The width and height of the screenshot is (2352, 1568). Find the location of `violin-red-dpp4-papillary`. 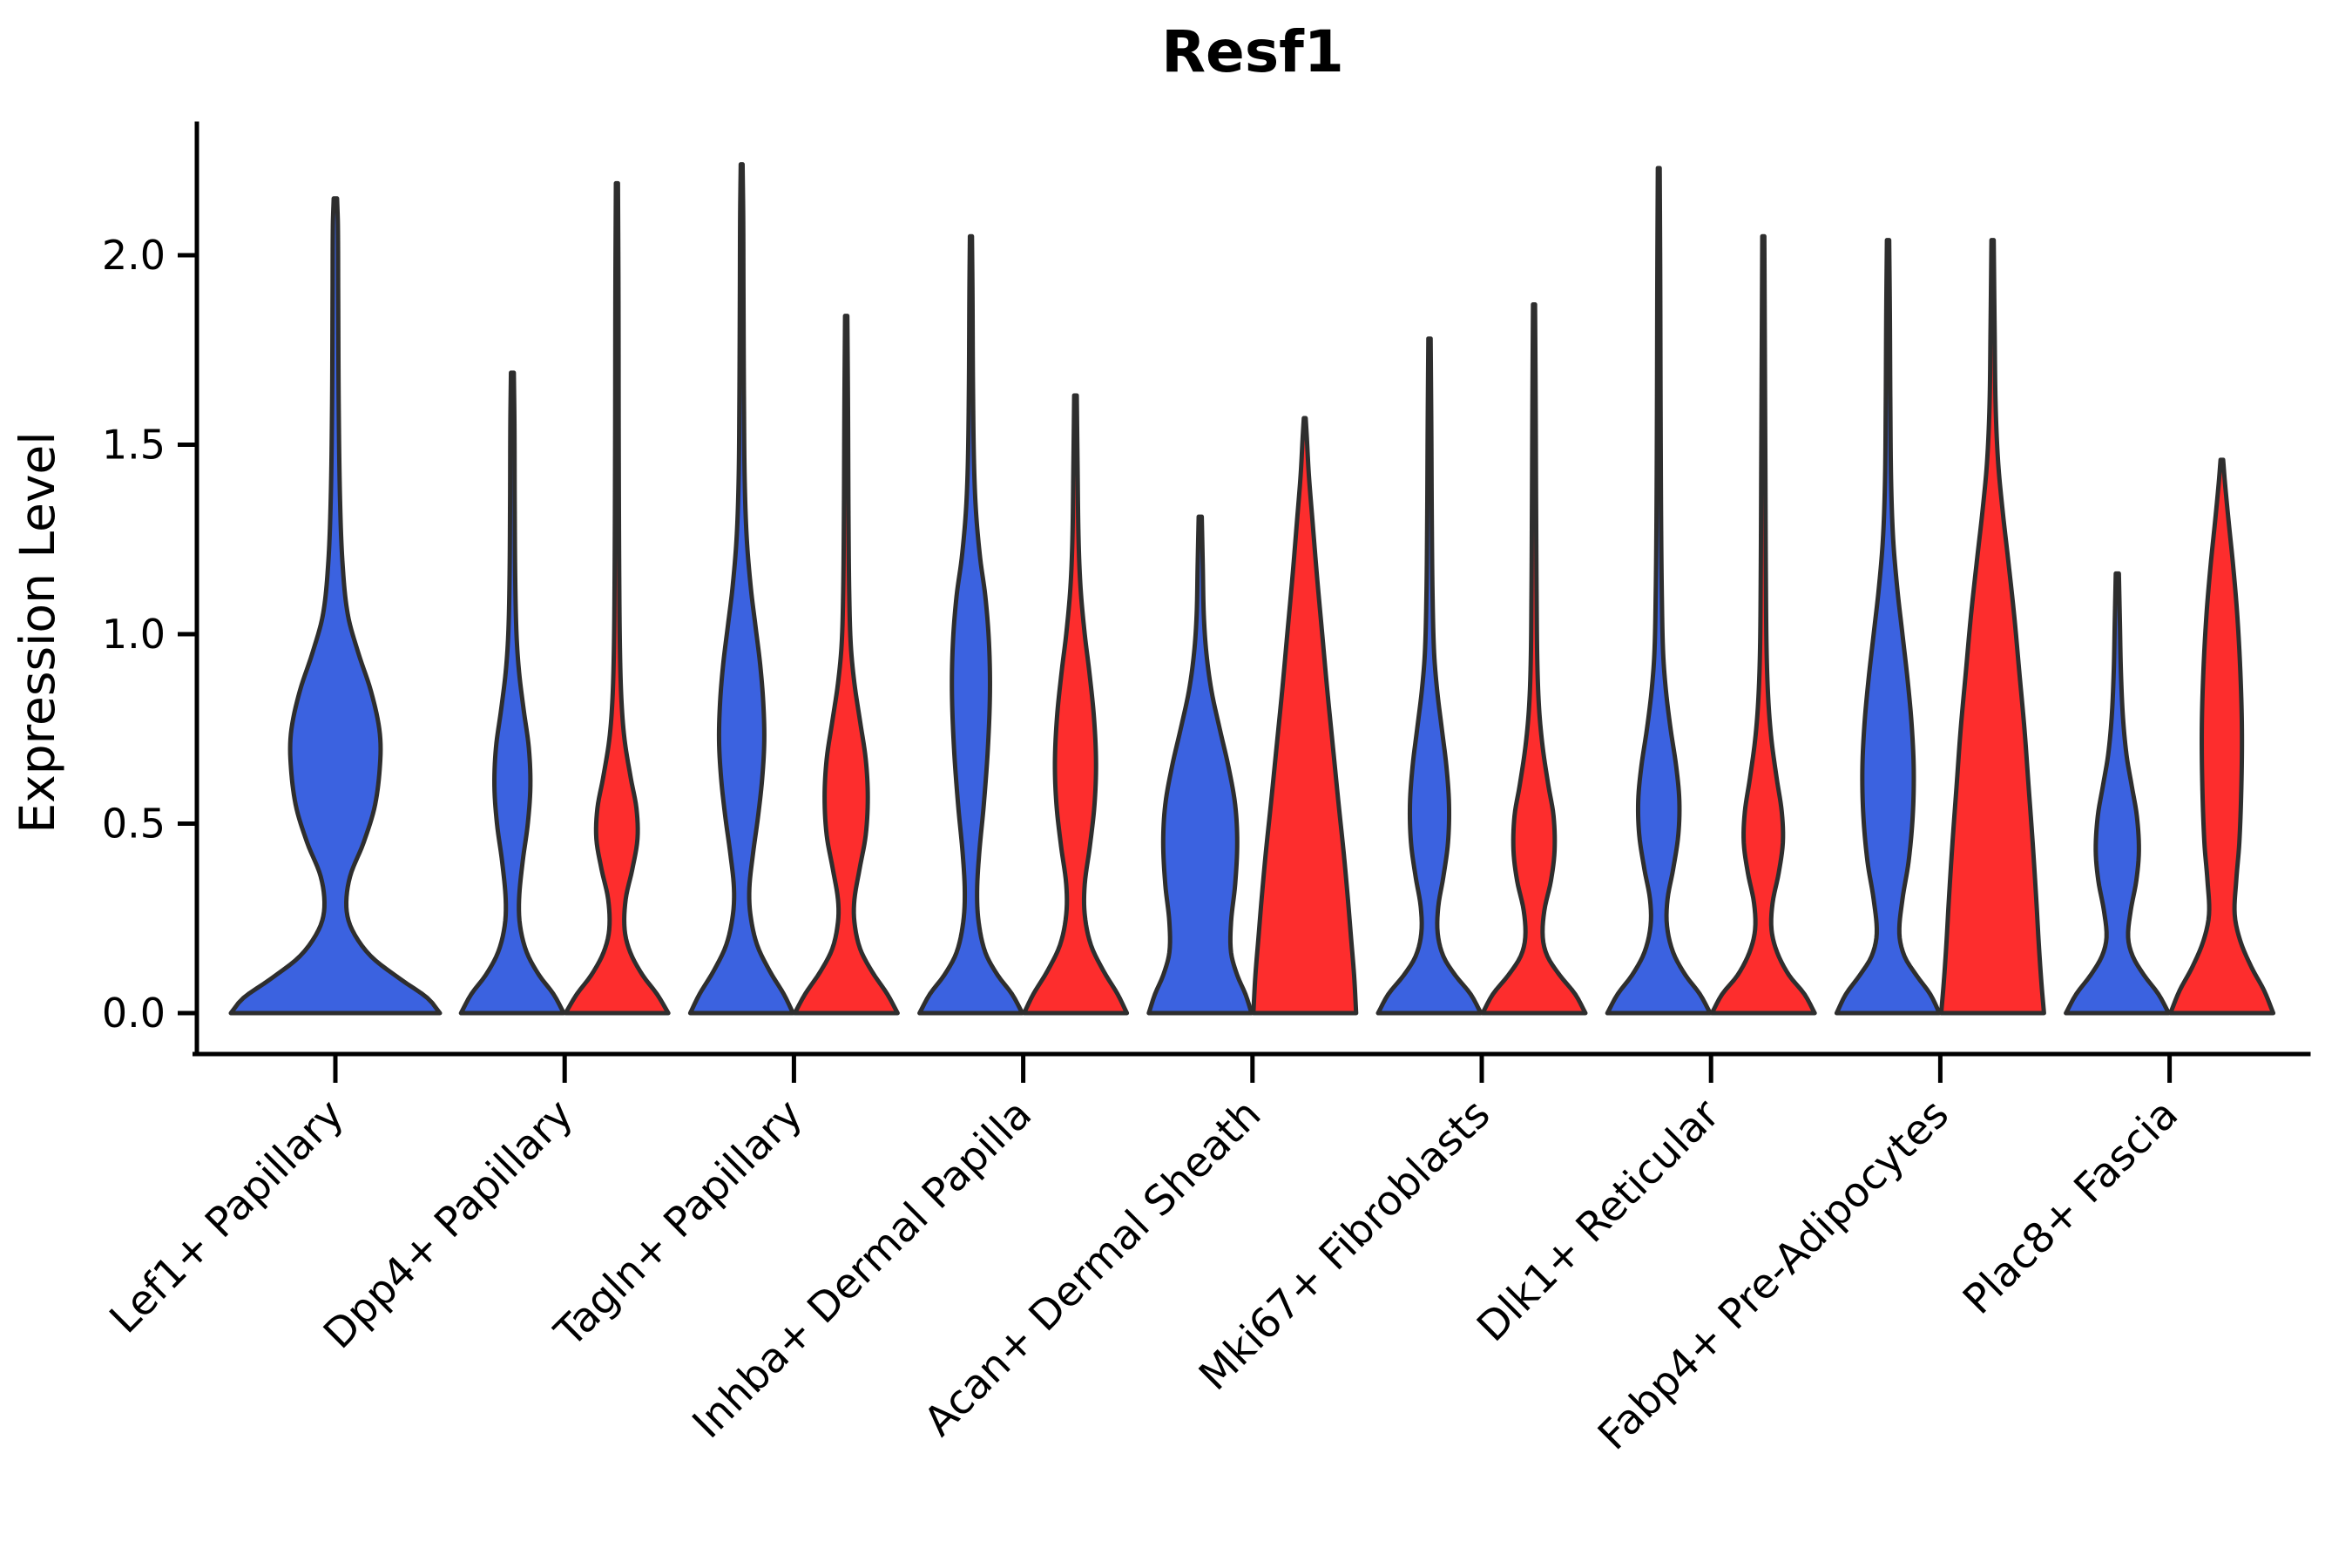

violin-red-dpp4-papillary is located at coordinates (617, 598).